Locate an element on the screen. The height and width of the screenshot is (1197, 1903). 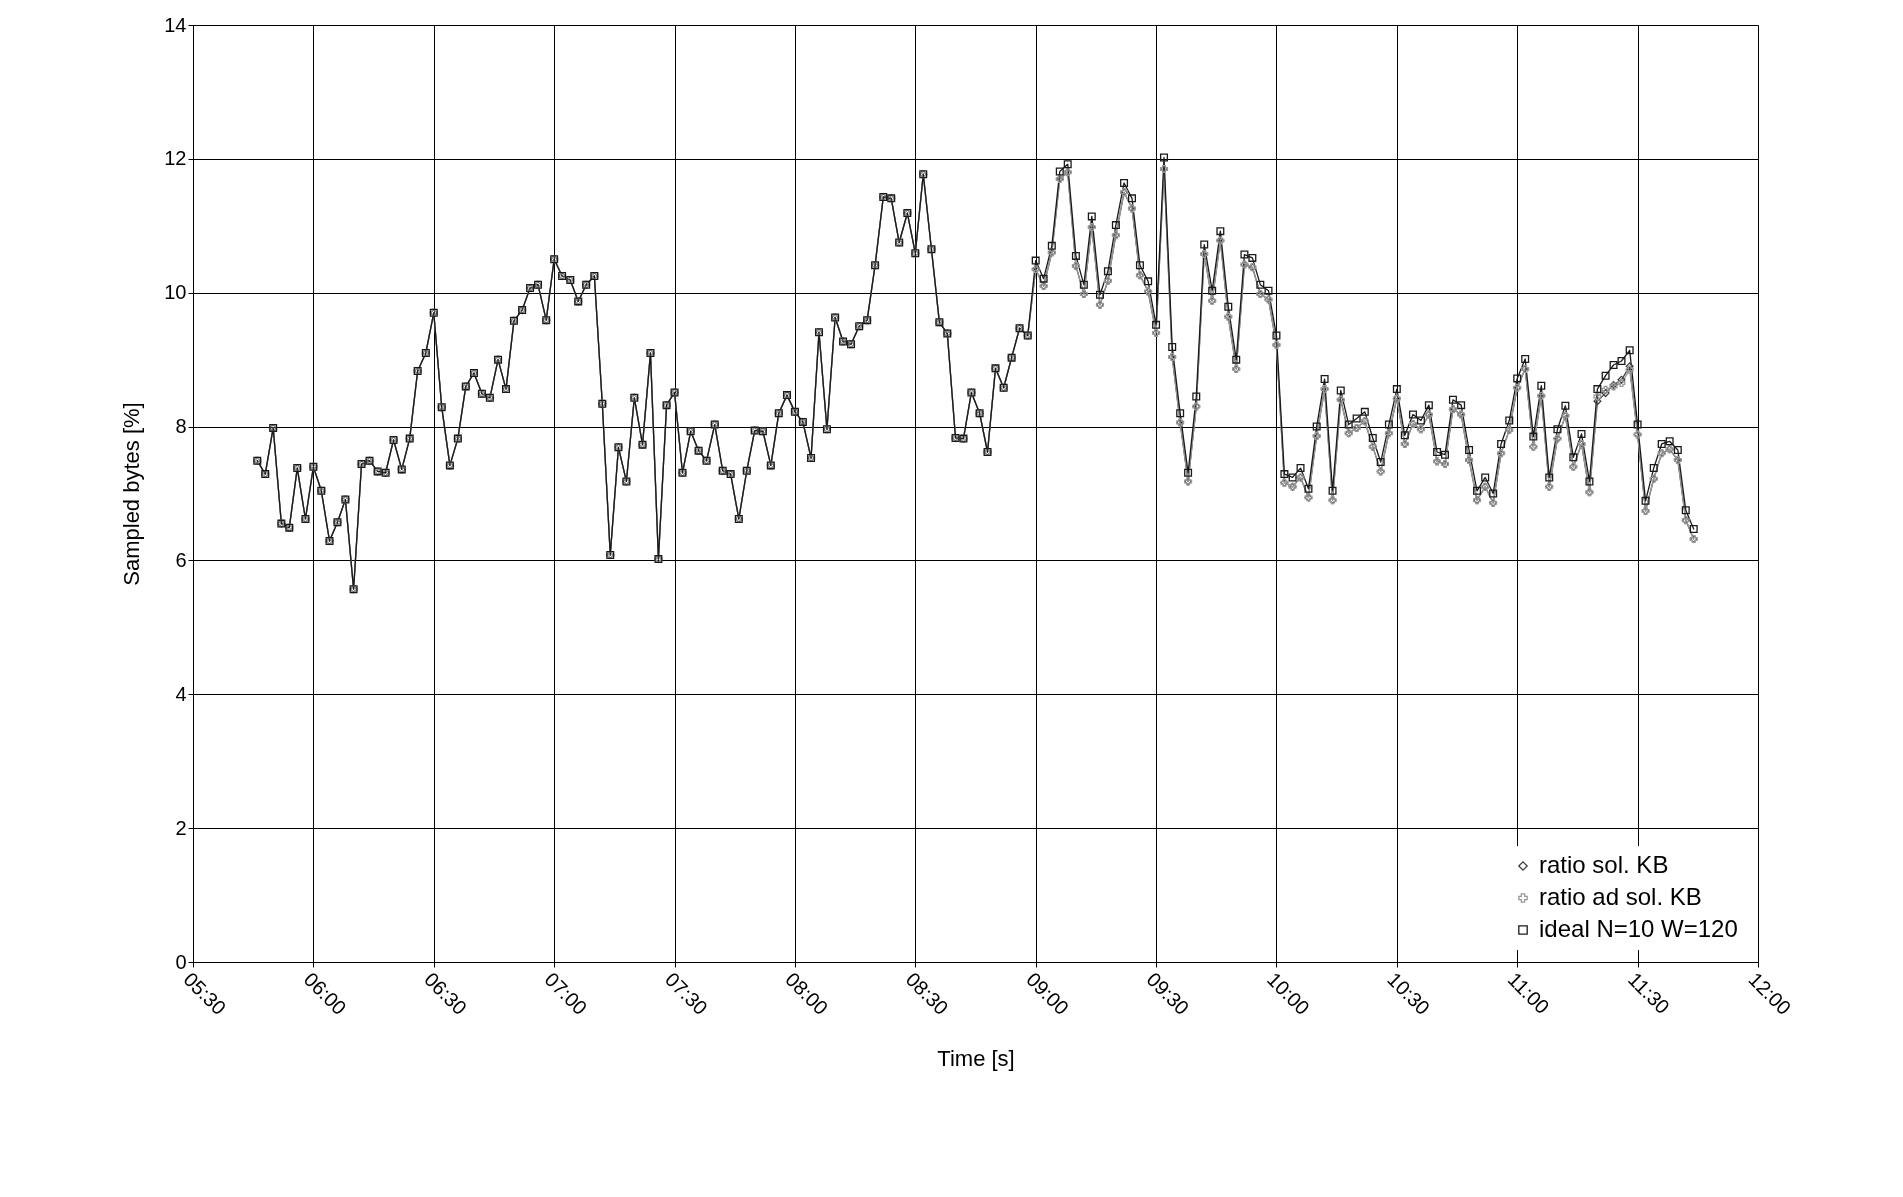
y-tick-label: 2 is located at coordinates (181, 827).